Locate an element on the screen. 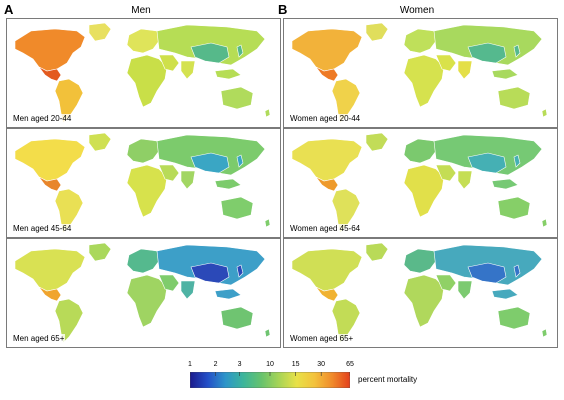  panel-label: Men aged 65+ is located at coordinates (39, 338).